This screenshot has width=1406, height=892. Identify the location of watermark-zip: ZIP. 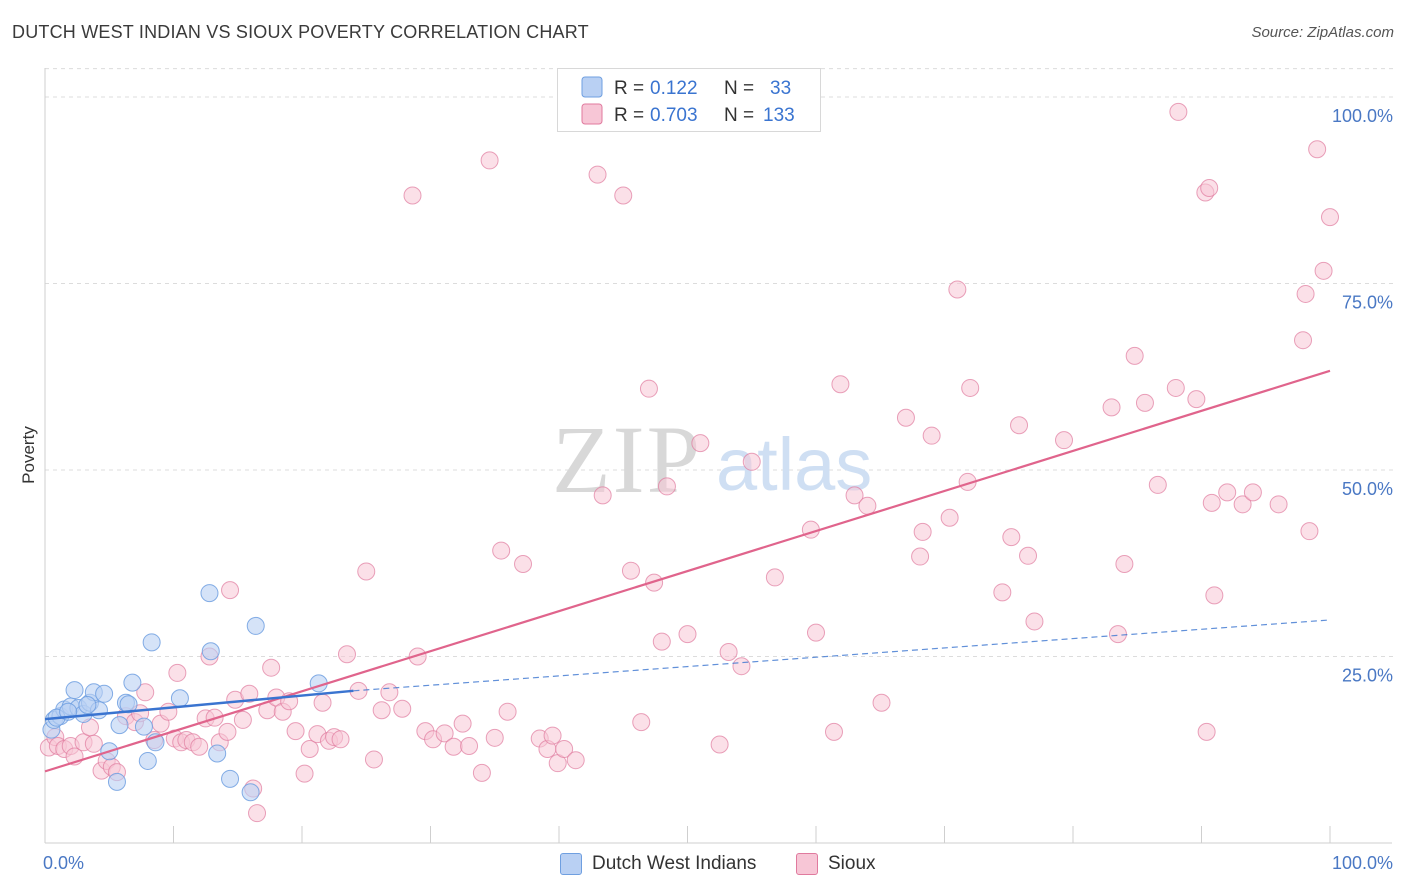
(627, 459).